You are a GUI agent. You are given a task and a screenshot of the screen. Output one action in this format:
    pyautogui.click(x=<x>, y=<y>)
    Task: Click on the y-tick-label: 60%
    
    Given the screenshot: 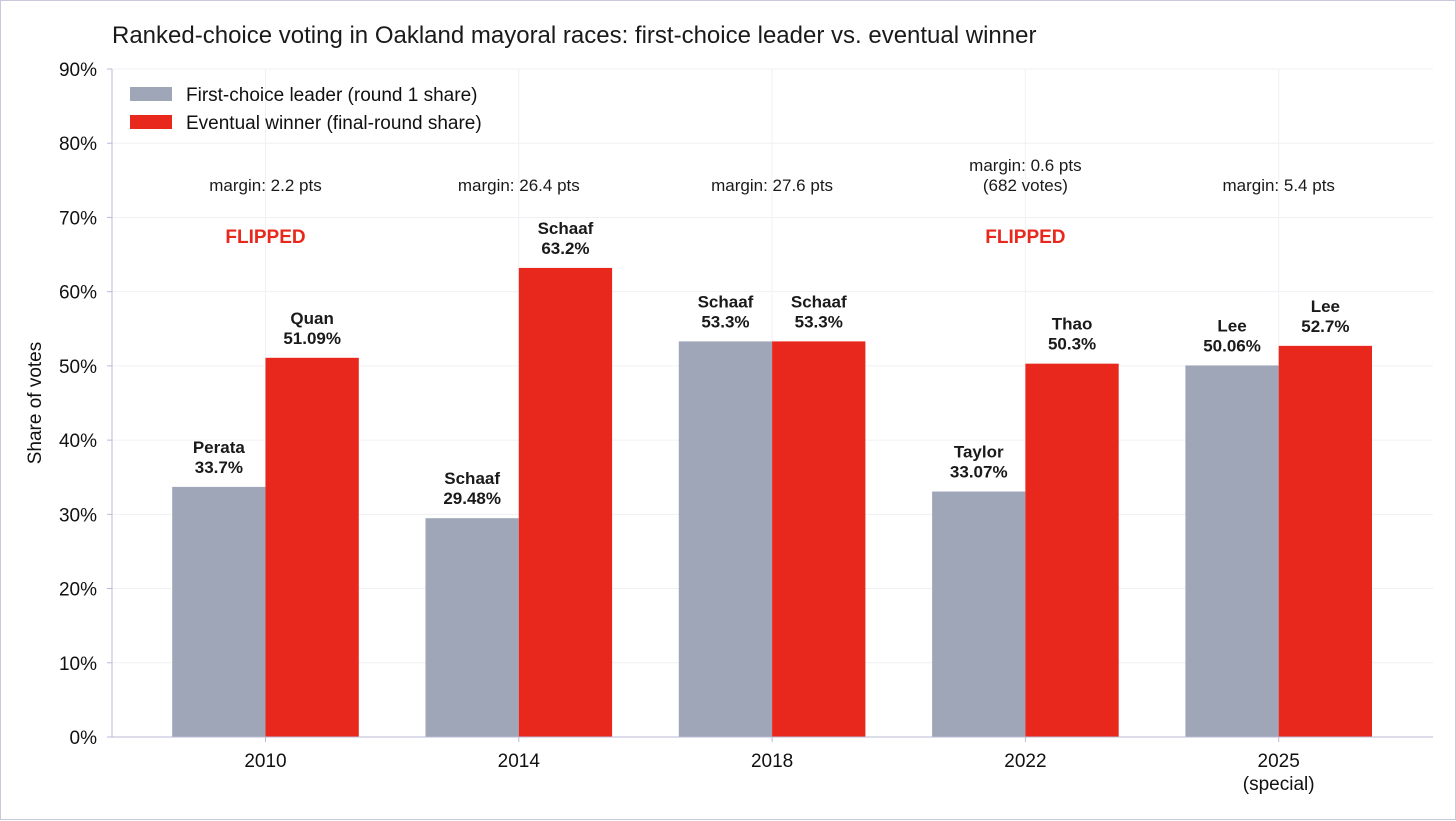 What is the action you would take?
    pyautogui.click(x=78, y=293)
    